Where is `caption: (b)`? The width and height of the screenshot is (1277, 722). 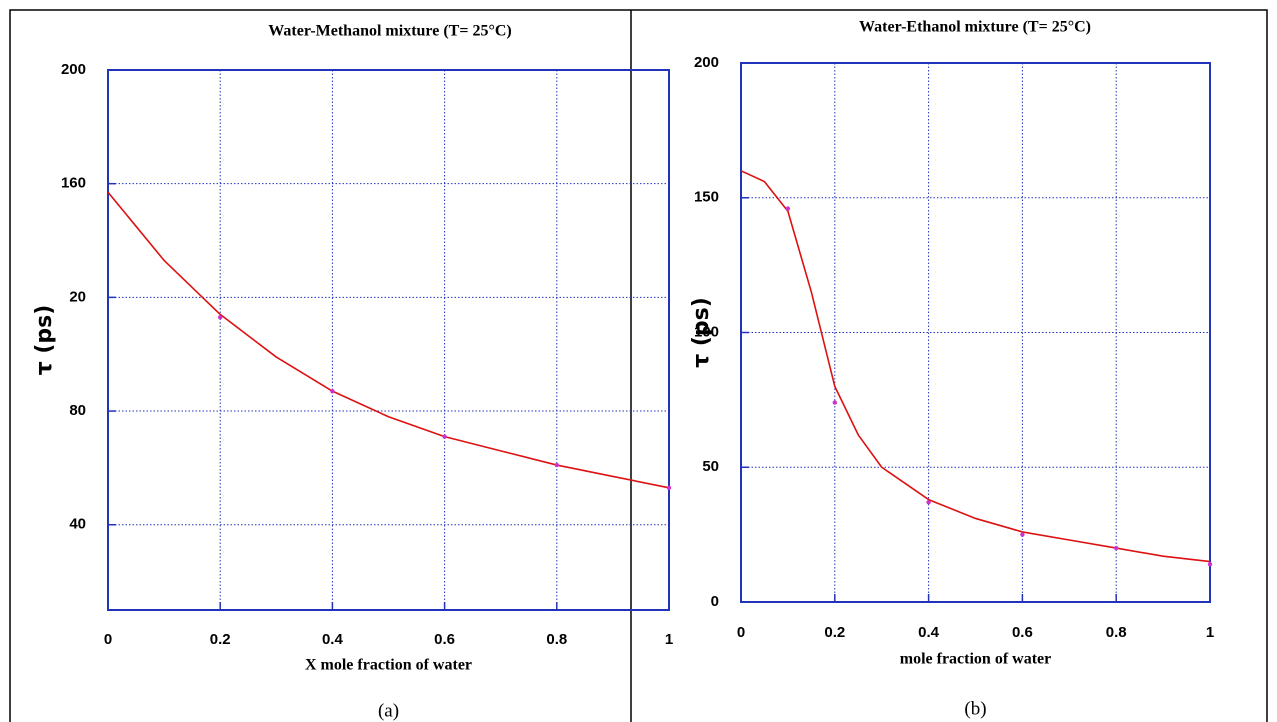 caption: (b) is located at coordinates (975, 708).